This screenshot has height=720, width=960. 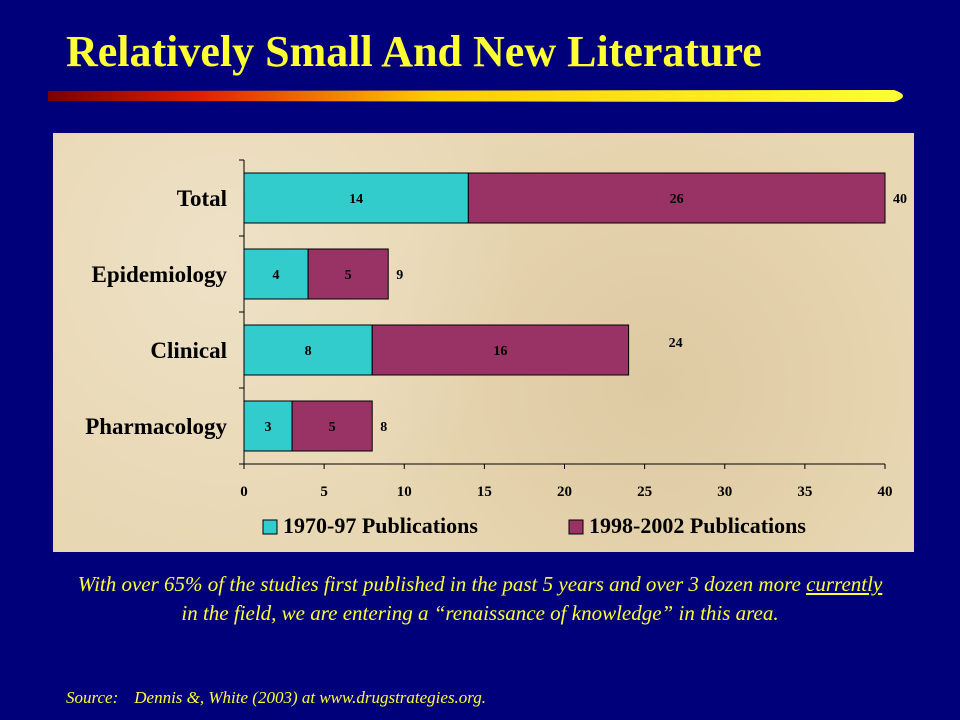 I want to click on total-label: 40, so click(x=900, y=199).